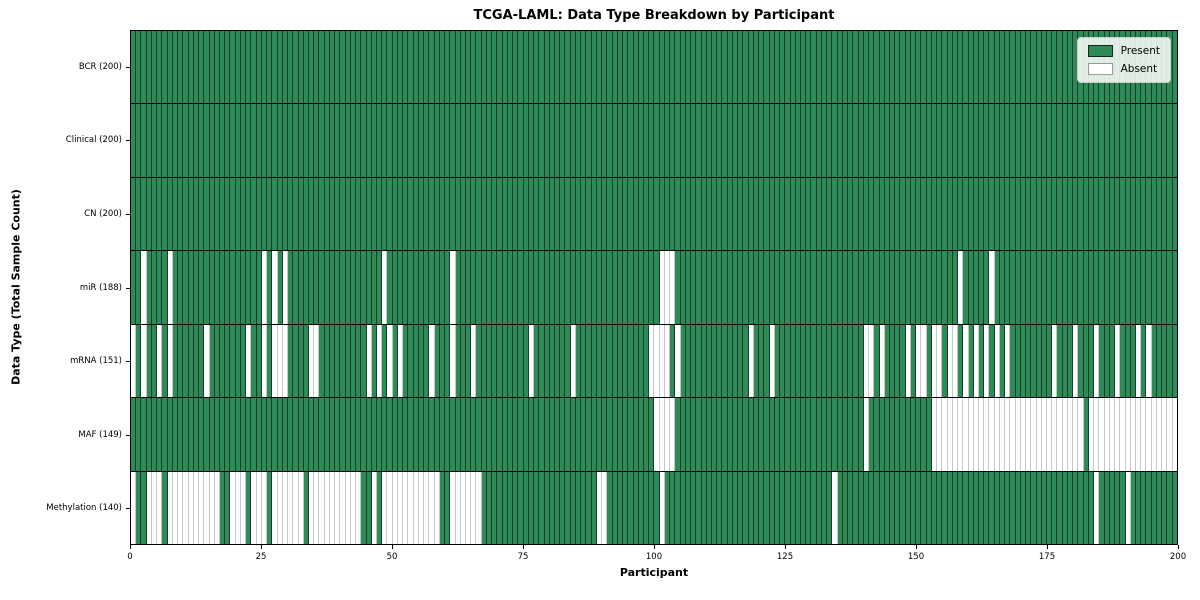 This screenshot has height=600, width=1200. Describe the element at coordinates (916, 557) in the screenshot. I see `x-tick-label: 150` at that location.